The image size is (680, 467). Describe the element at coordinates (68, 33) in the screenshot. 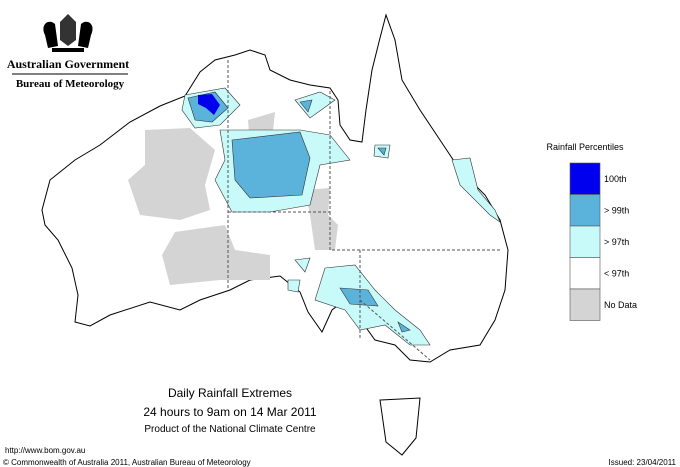

I see `emblem` at that location.